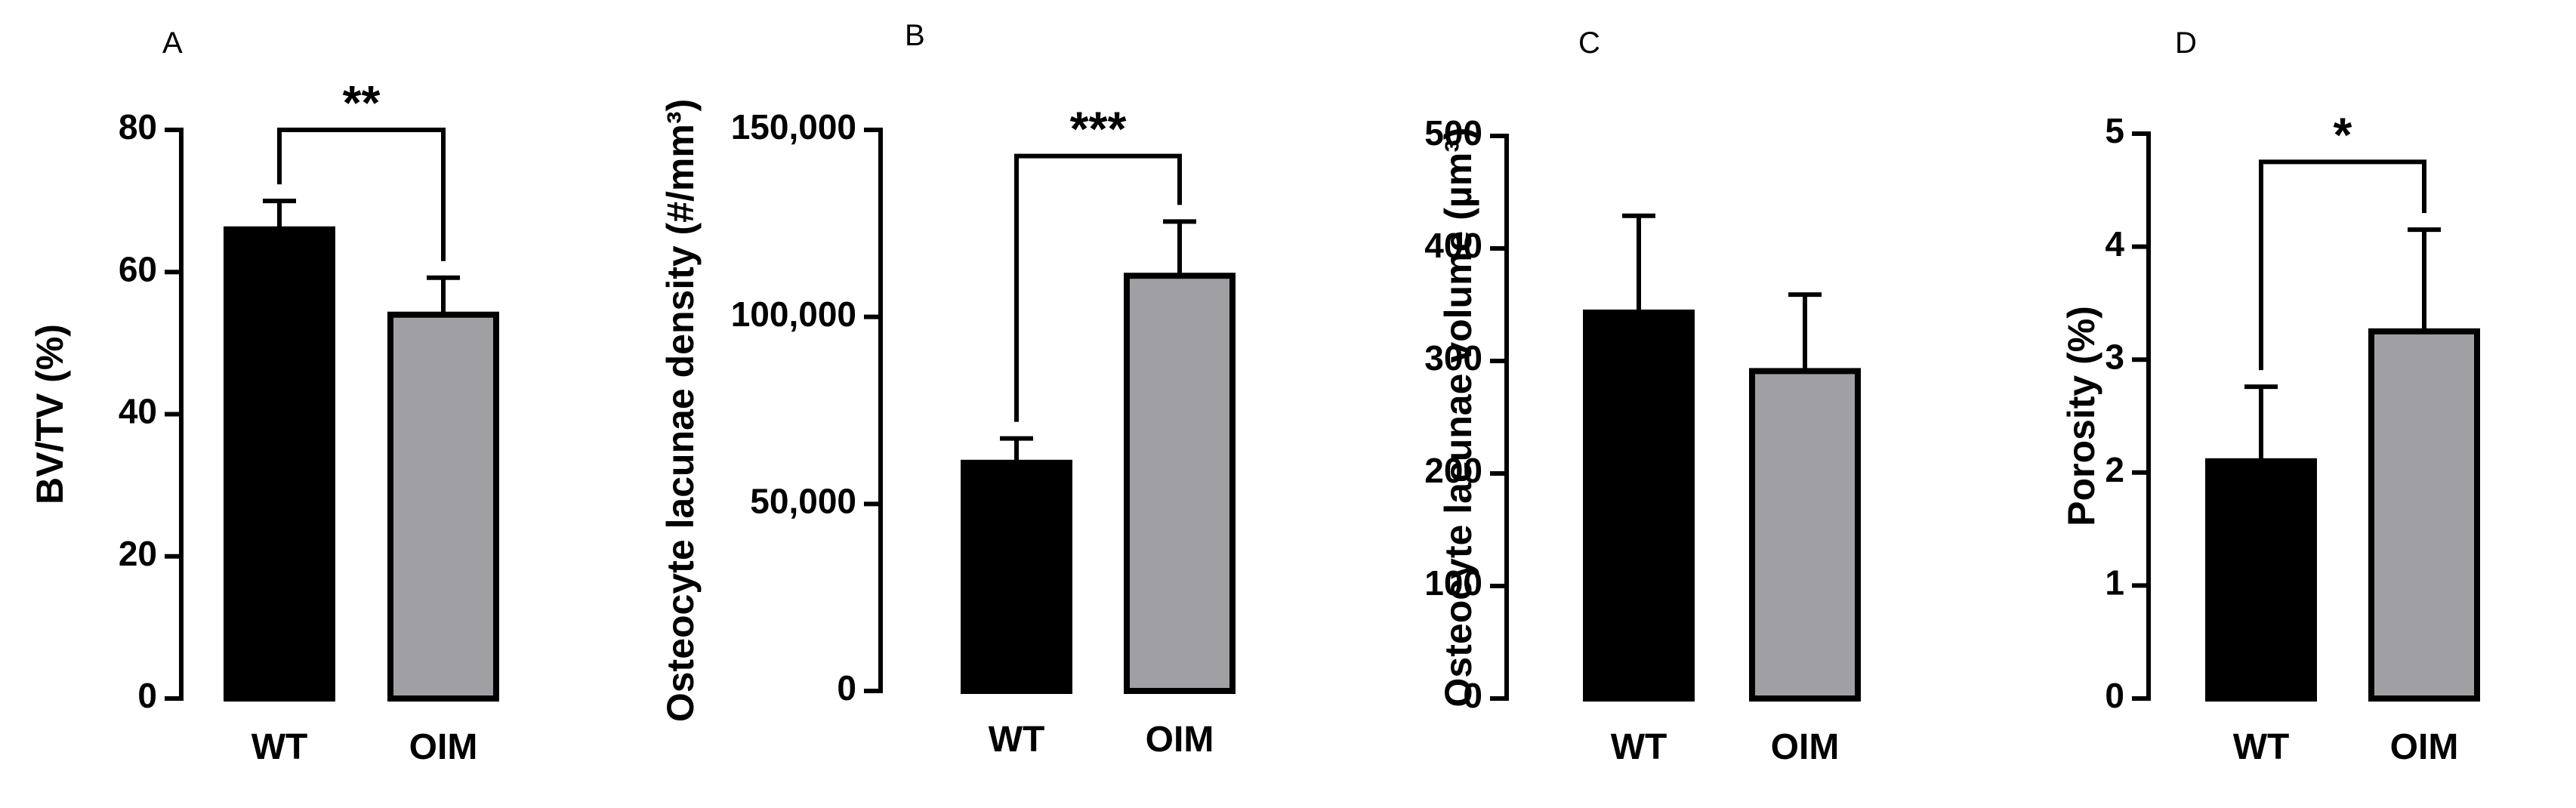 The width and height of the screenshot is (2576, 808). What do you see at coordinates (2081, 416) in the screenshot?
I see `y-axis-title: Porosity (%)` at bounding box center [2081, 416].